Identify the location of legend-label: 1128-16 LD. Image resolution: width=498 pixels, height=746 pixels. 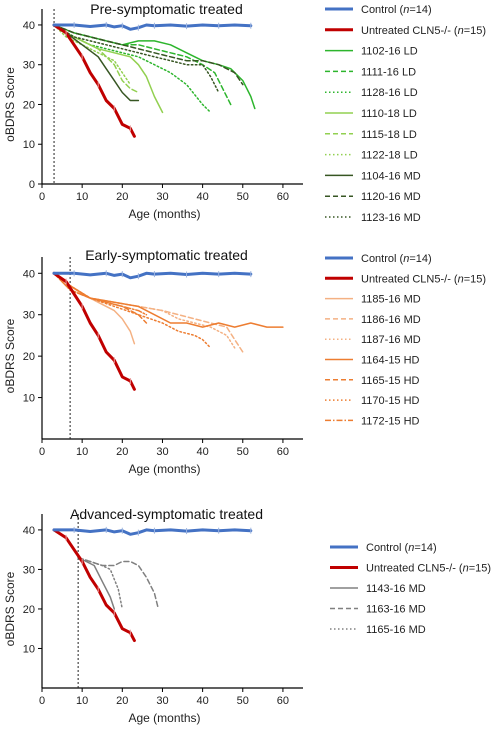
(389, 93).